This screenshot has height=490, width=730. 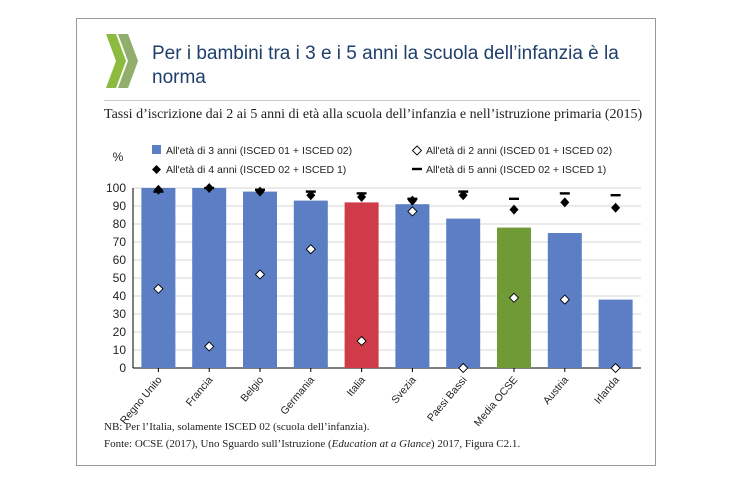 What do you see at coordinates (310, 284) in the screenshot?
I see `bar-germania` at bounding box center [310, 284].